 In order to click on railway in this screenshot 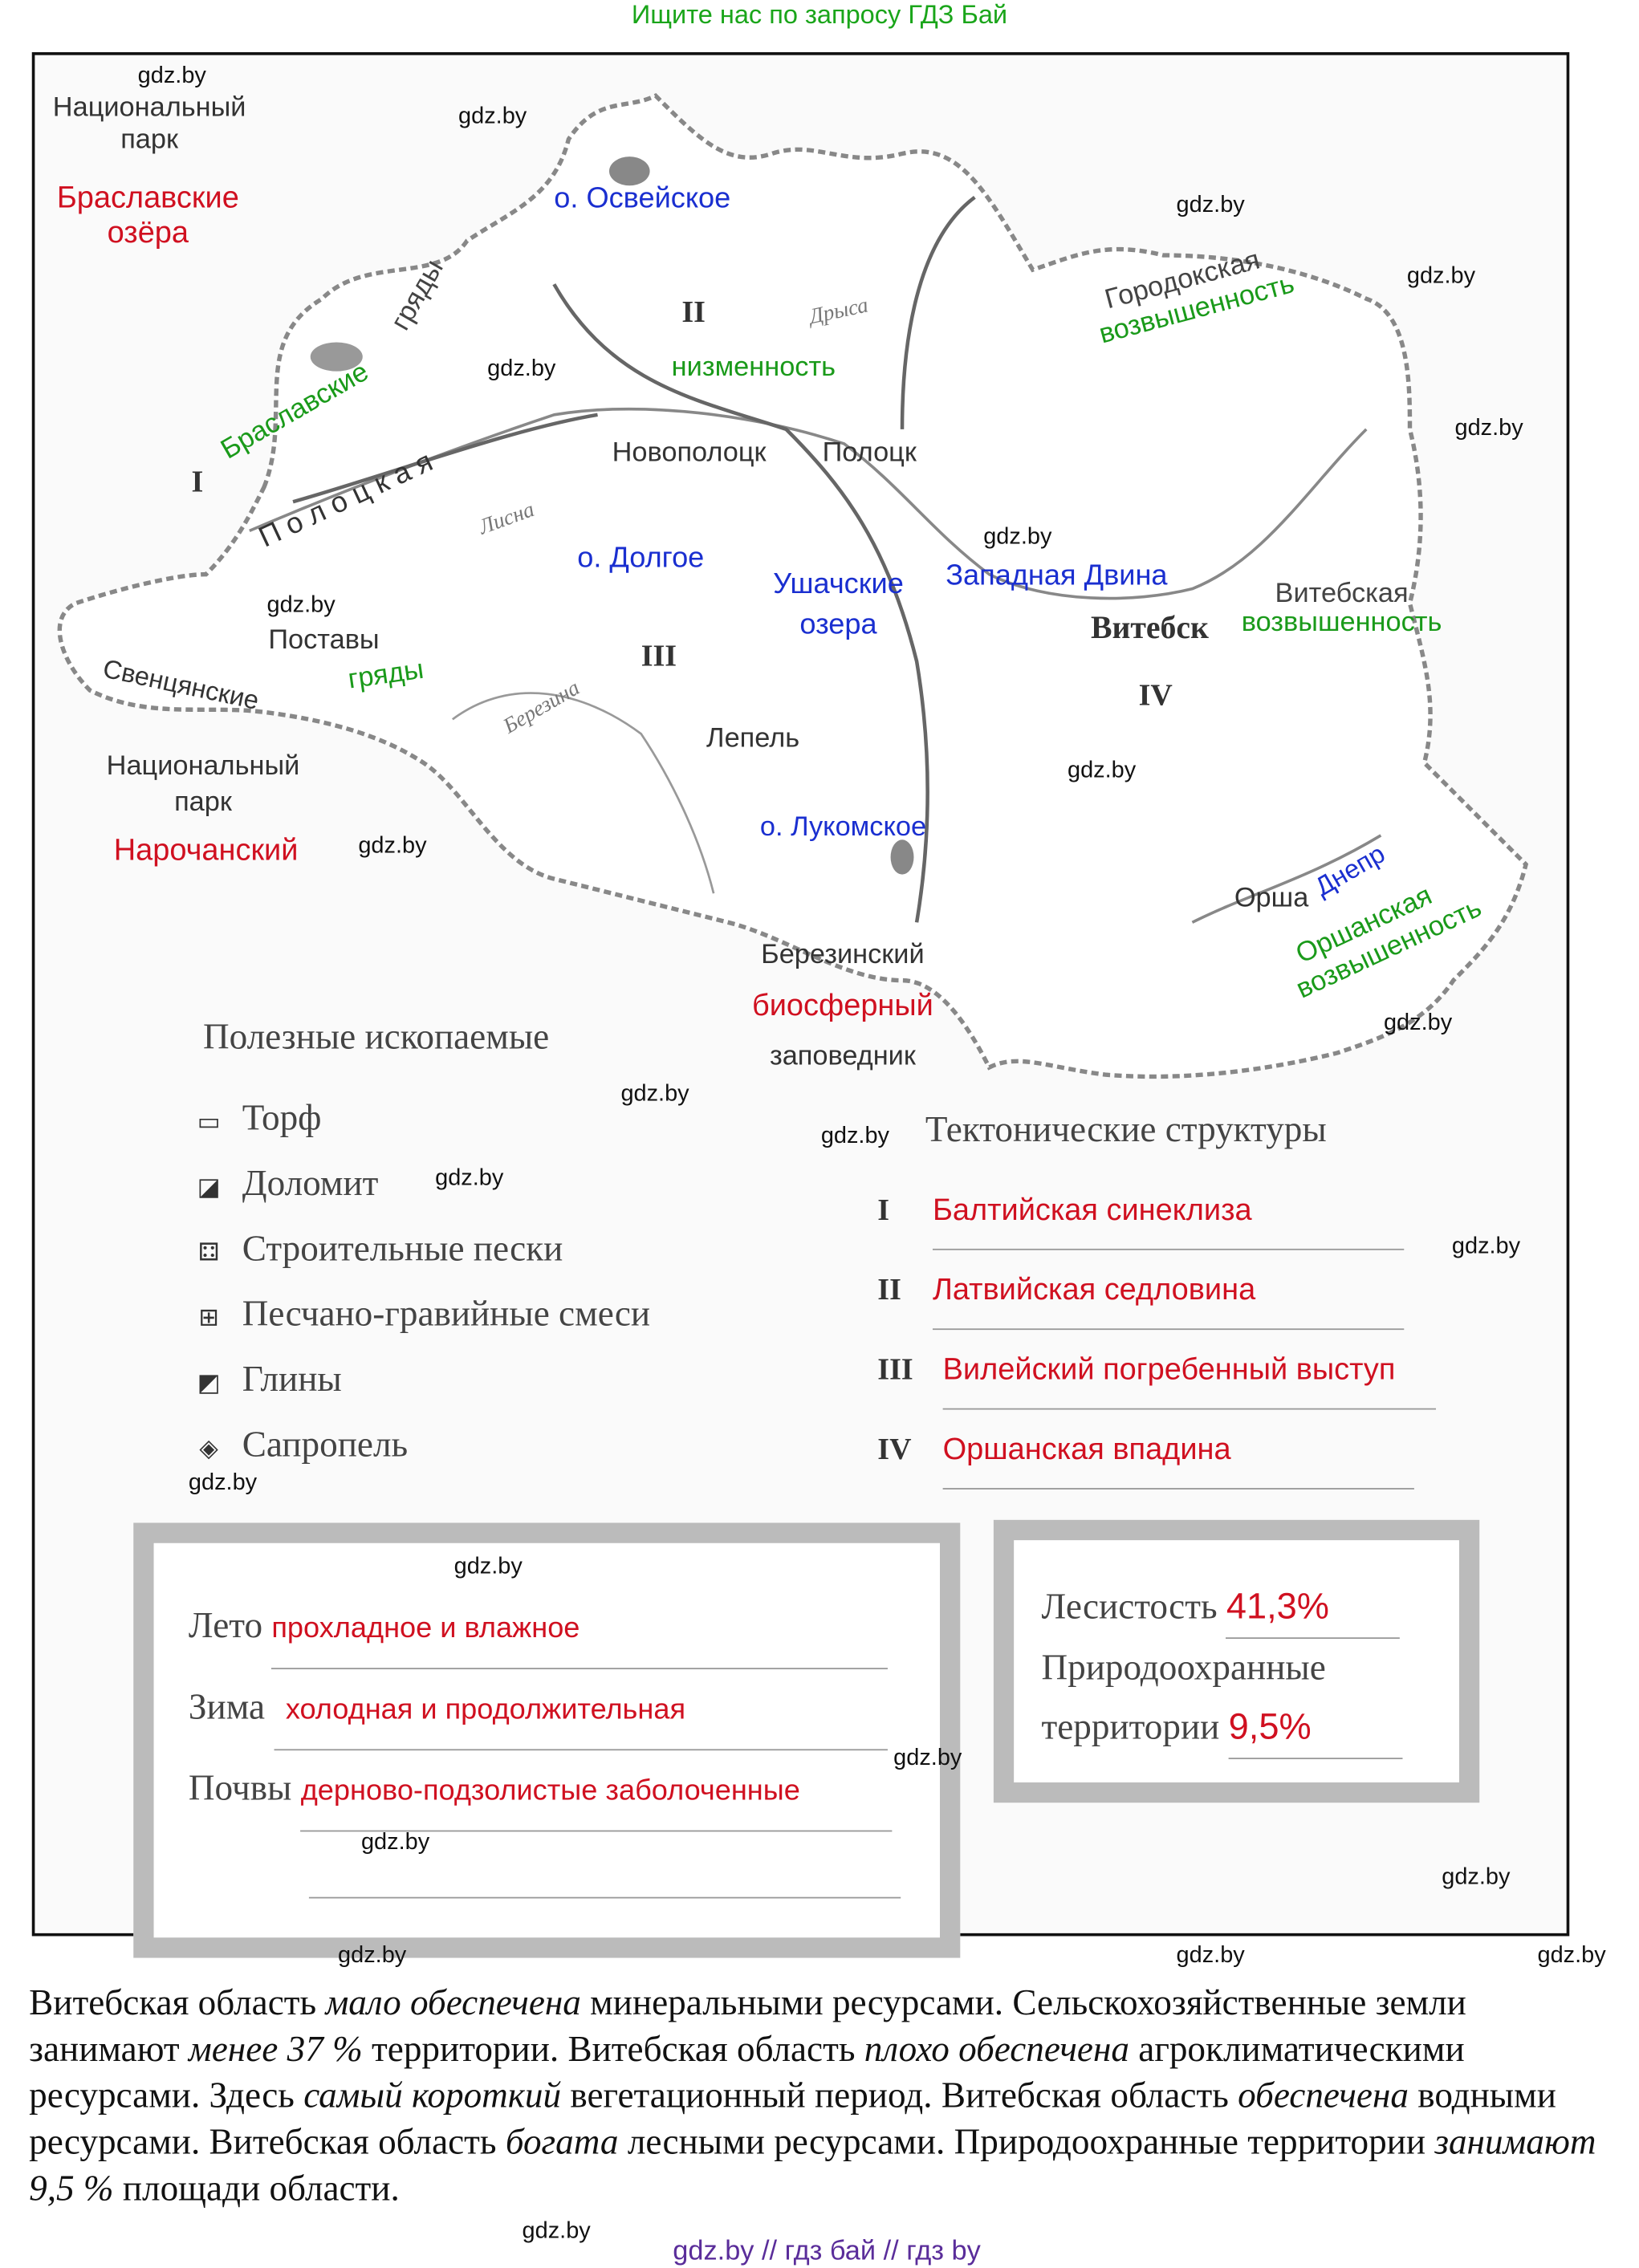, I will do `click(634, 559)`.